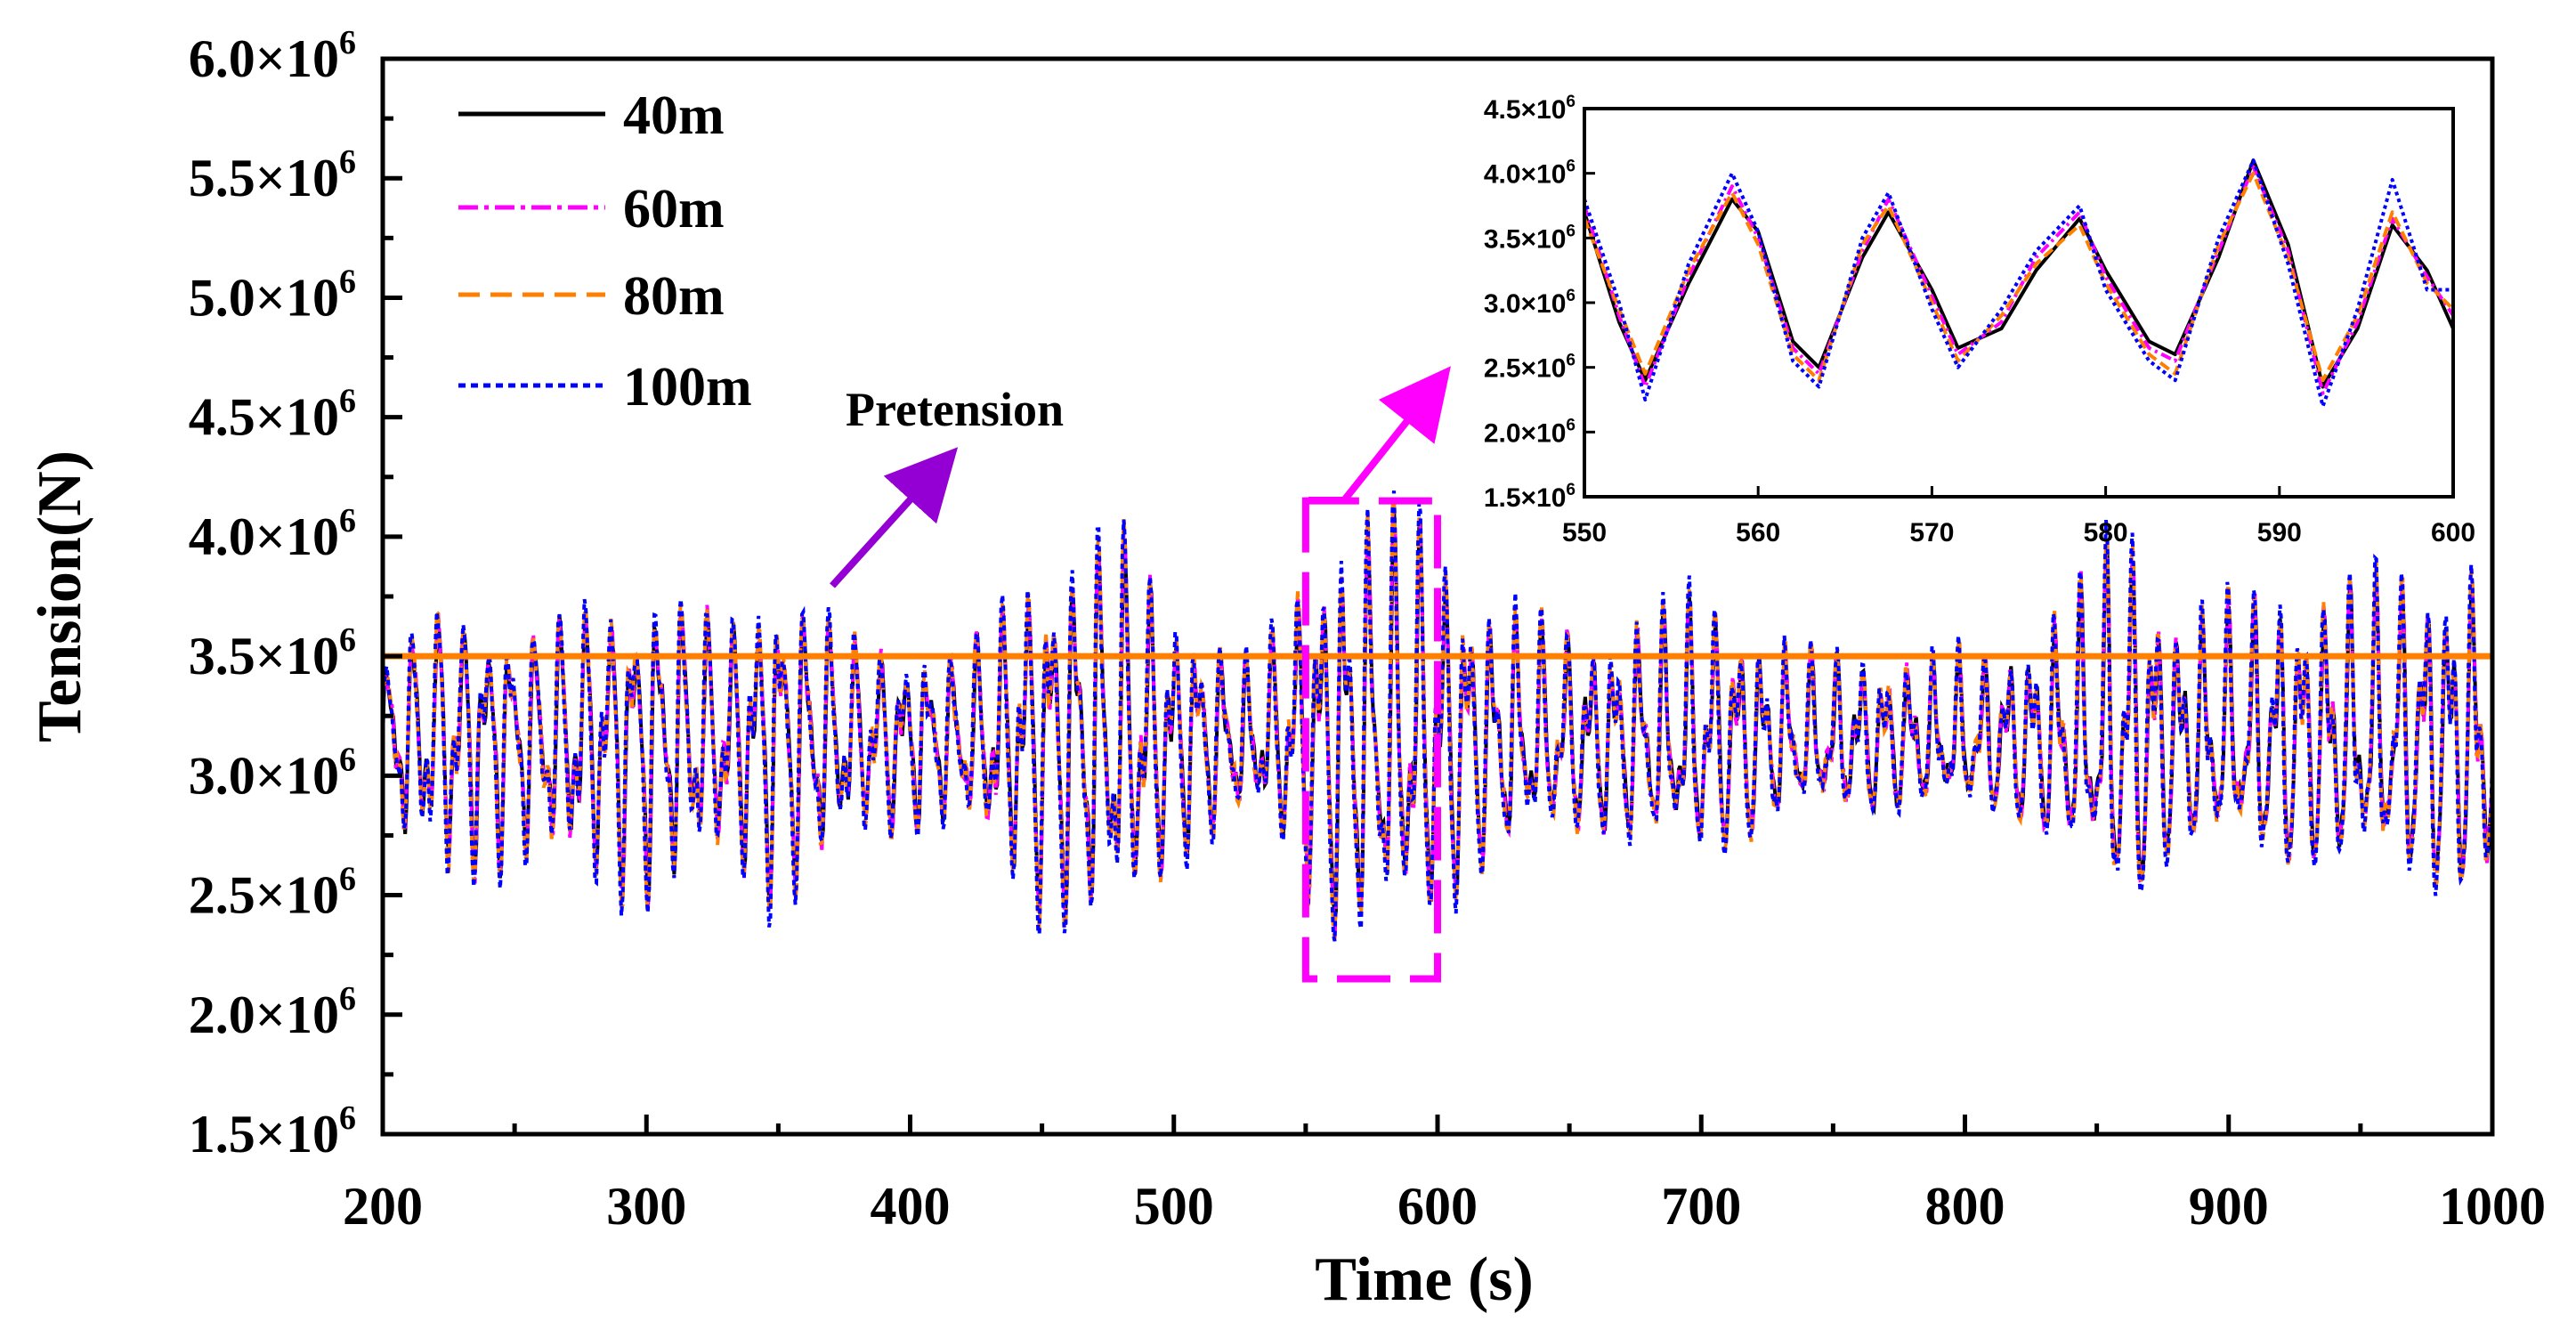 The height and width of the screenshot is (1338, 2576). I want to click on y-tick-label: 3.0×10⁶, so click(273, 773).